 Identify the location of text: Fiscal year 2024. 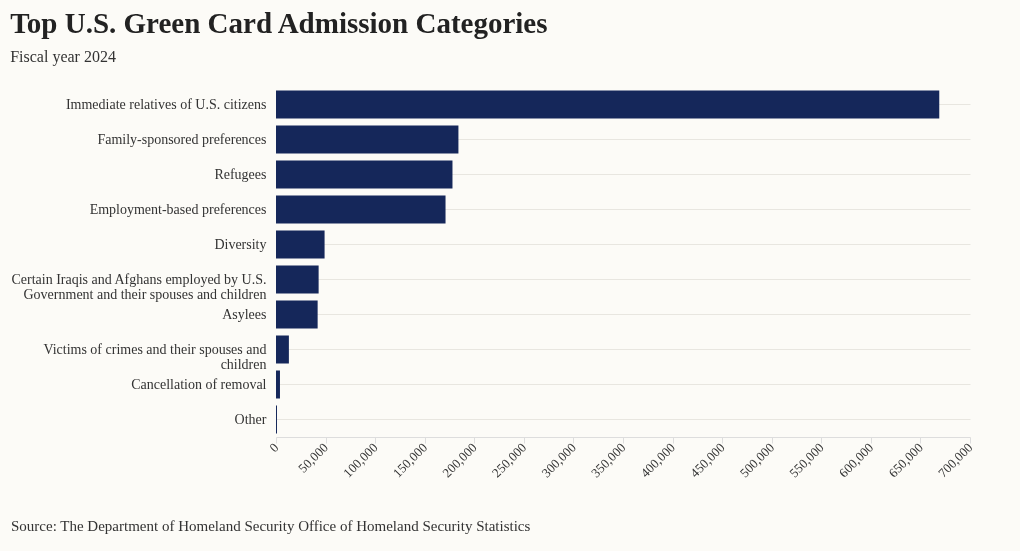
(63, 57).